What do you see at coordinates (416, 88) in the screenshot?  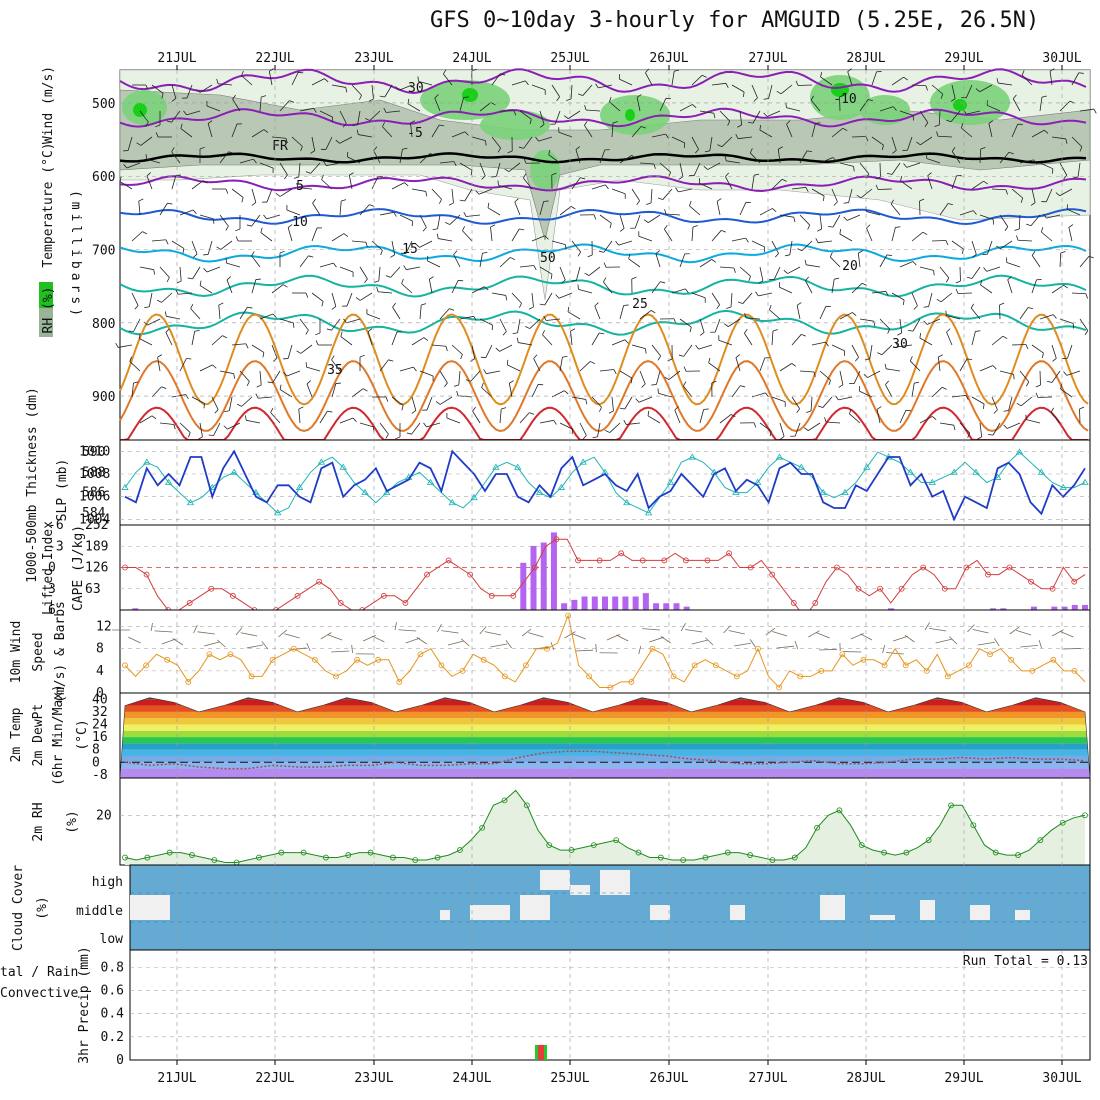 I see `rh-label: 30` at bounding box center [416, 88].